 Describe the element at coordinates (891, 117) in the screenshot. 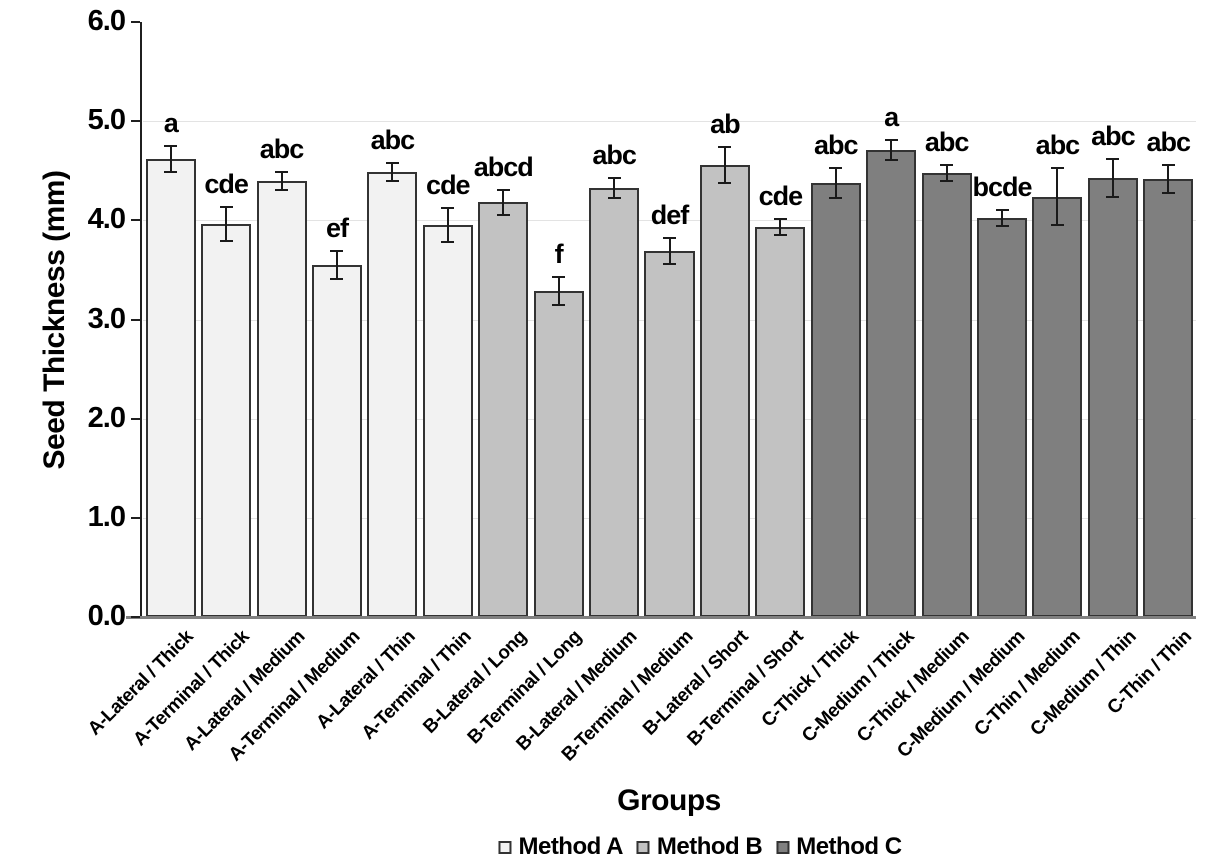

I see `sig-letter: a` at that location.